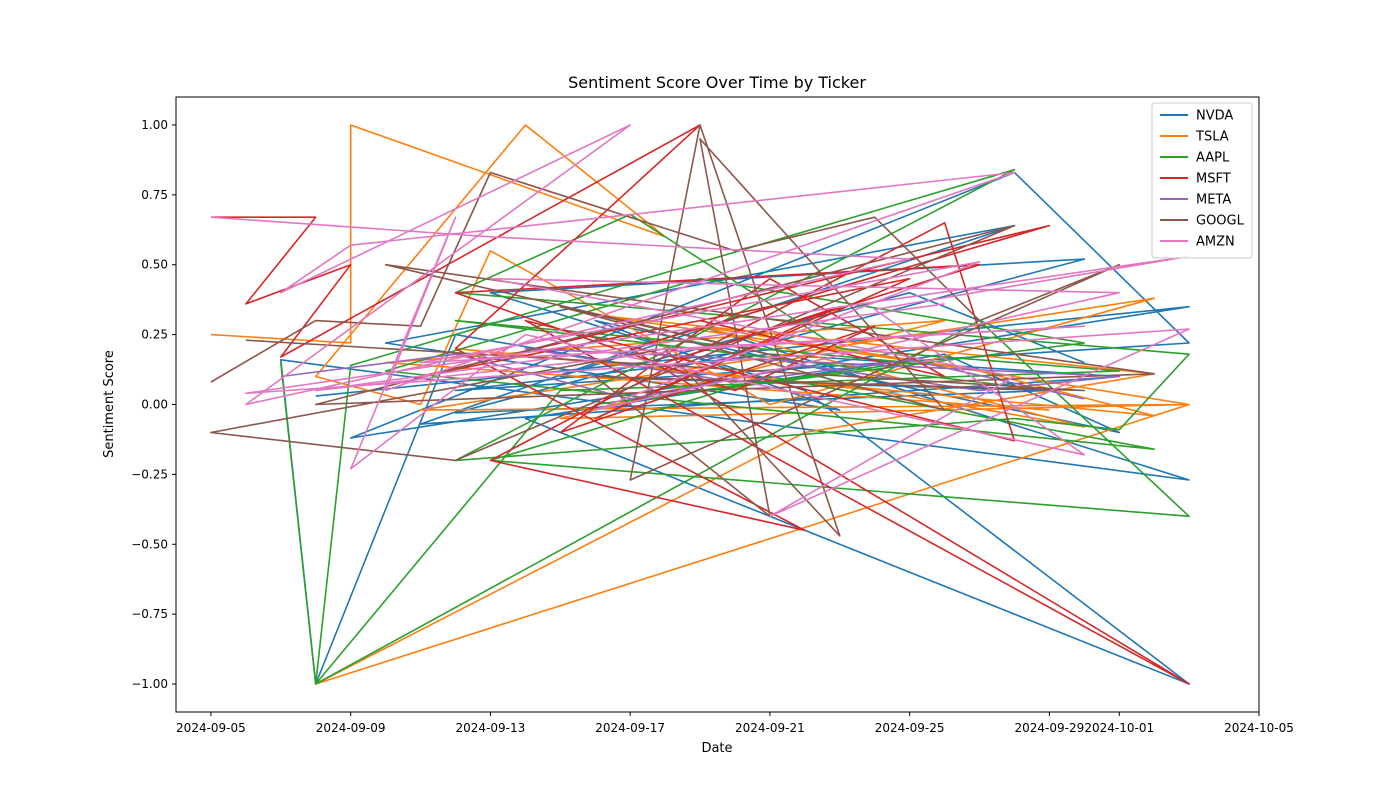 This screenshot has height=804, width=1400. I want to click on legend-label-msft: MSFT, so click(1213, 179).